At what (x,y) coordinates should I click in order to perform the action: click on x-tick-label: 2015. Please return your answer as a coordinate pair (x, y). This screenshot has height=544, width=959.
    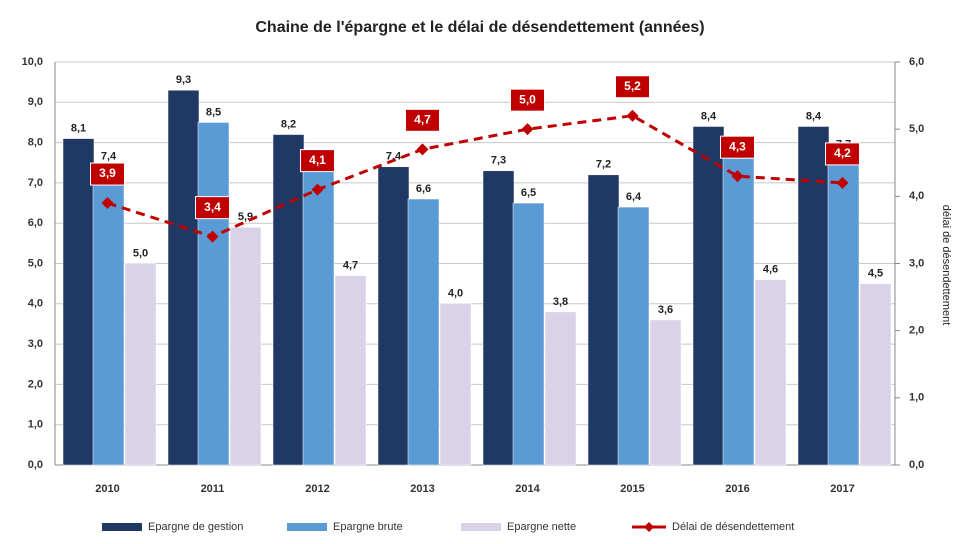
    Looking at the image, I should click on (632, 489).